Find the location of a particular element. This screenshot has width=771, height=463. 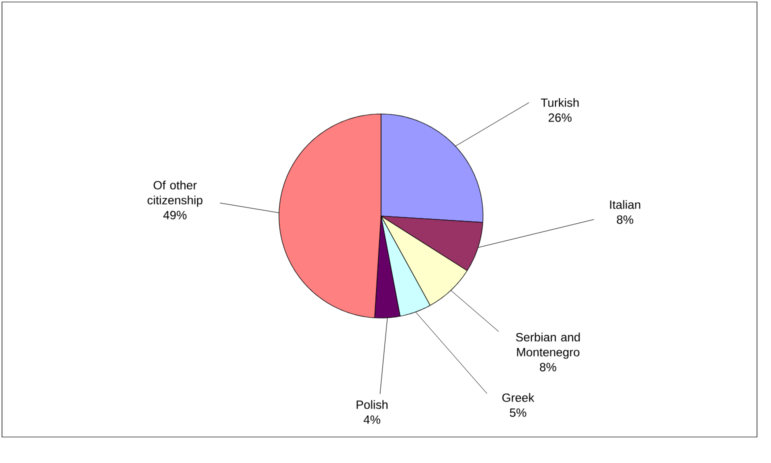

data-label: 26% is located at coordinates (560, 117).